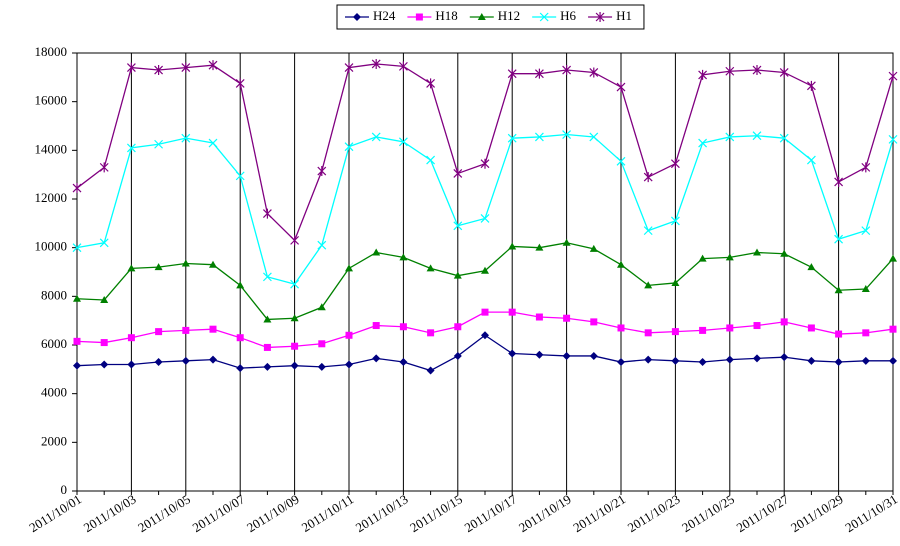 This screenshot has height=546, width=900. I want to click on x-tick-label: 2011/10/31, so click(871, 513).